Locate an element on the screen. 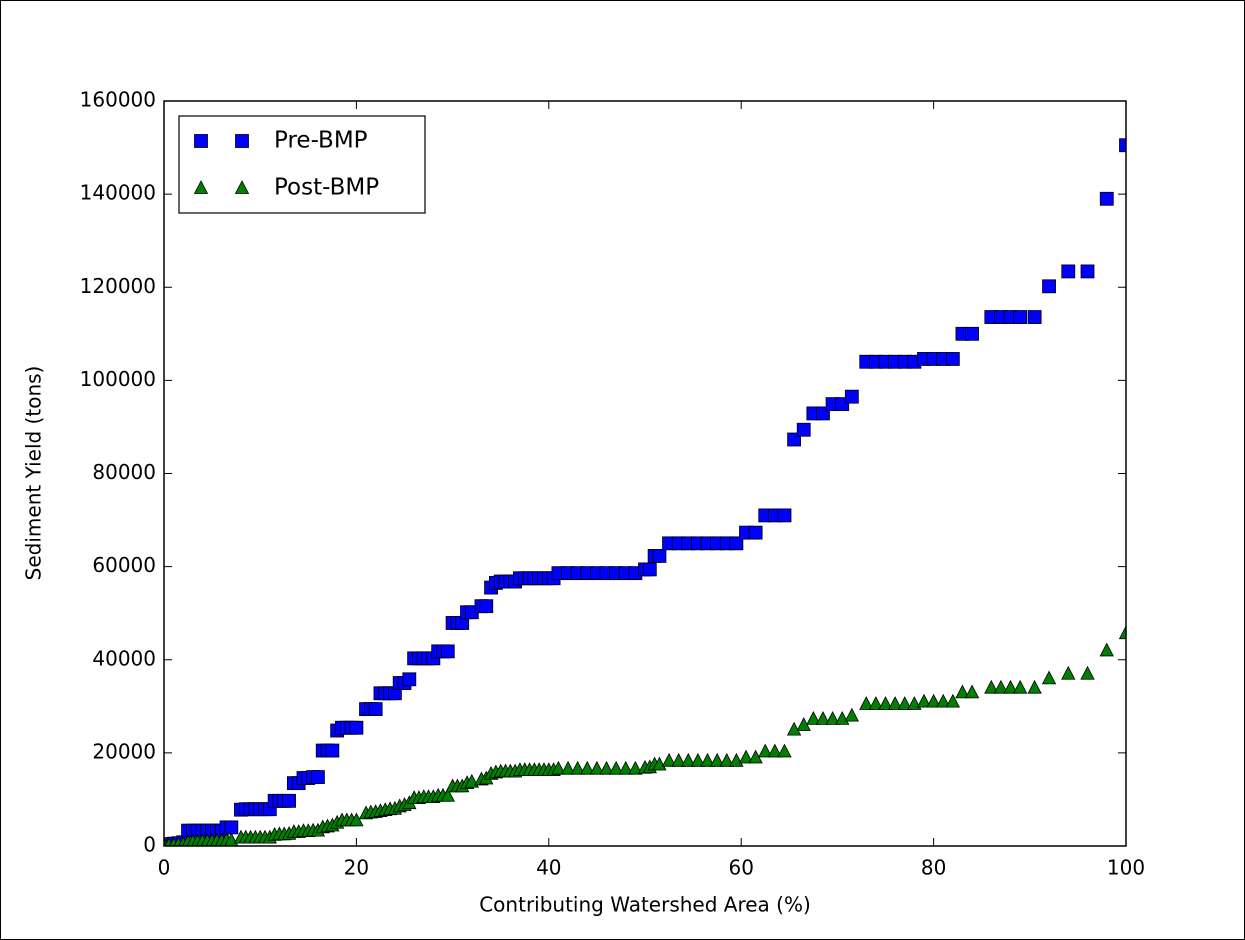  y-tick-label: 20000 is located at coordinates (124, 751).